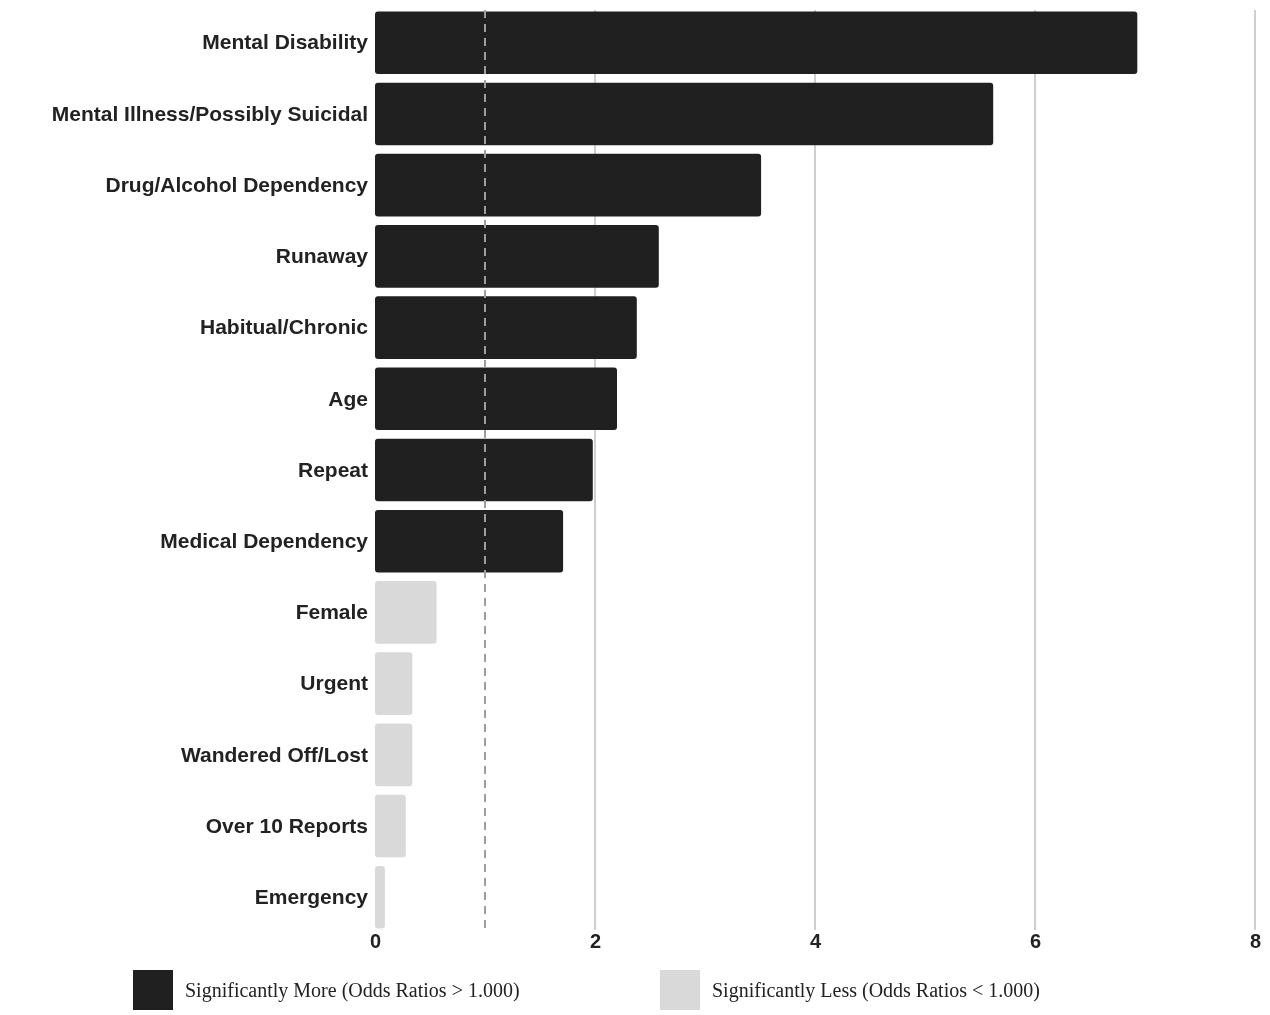 The width and height of the screenshot is (1270, 1015). What do you see at coordinates (284, 327) in the screenshot?
I see `y-tick-label: Habitual/Chronic` at bounding box center [284, 327].